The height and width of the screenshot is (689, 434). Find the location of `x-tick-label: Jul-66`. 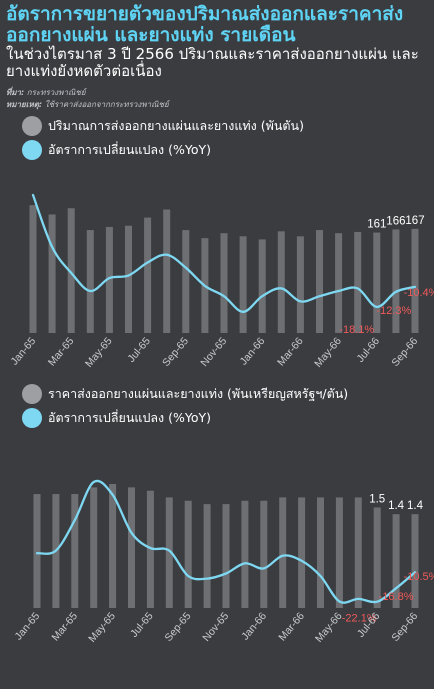

x-tick-label: Jul-66 is located at coordinates (369, 350).